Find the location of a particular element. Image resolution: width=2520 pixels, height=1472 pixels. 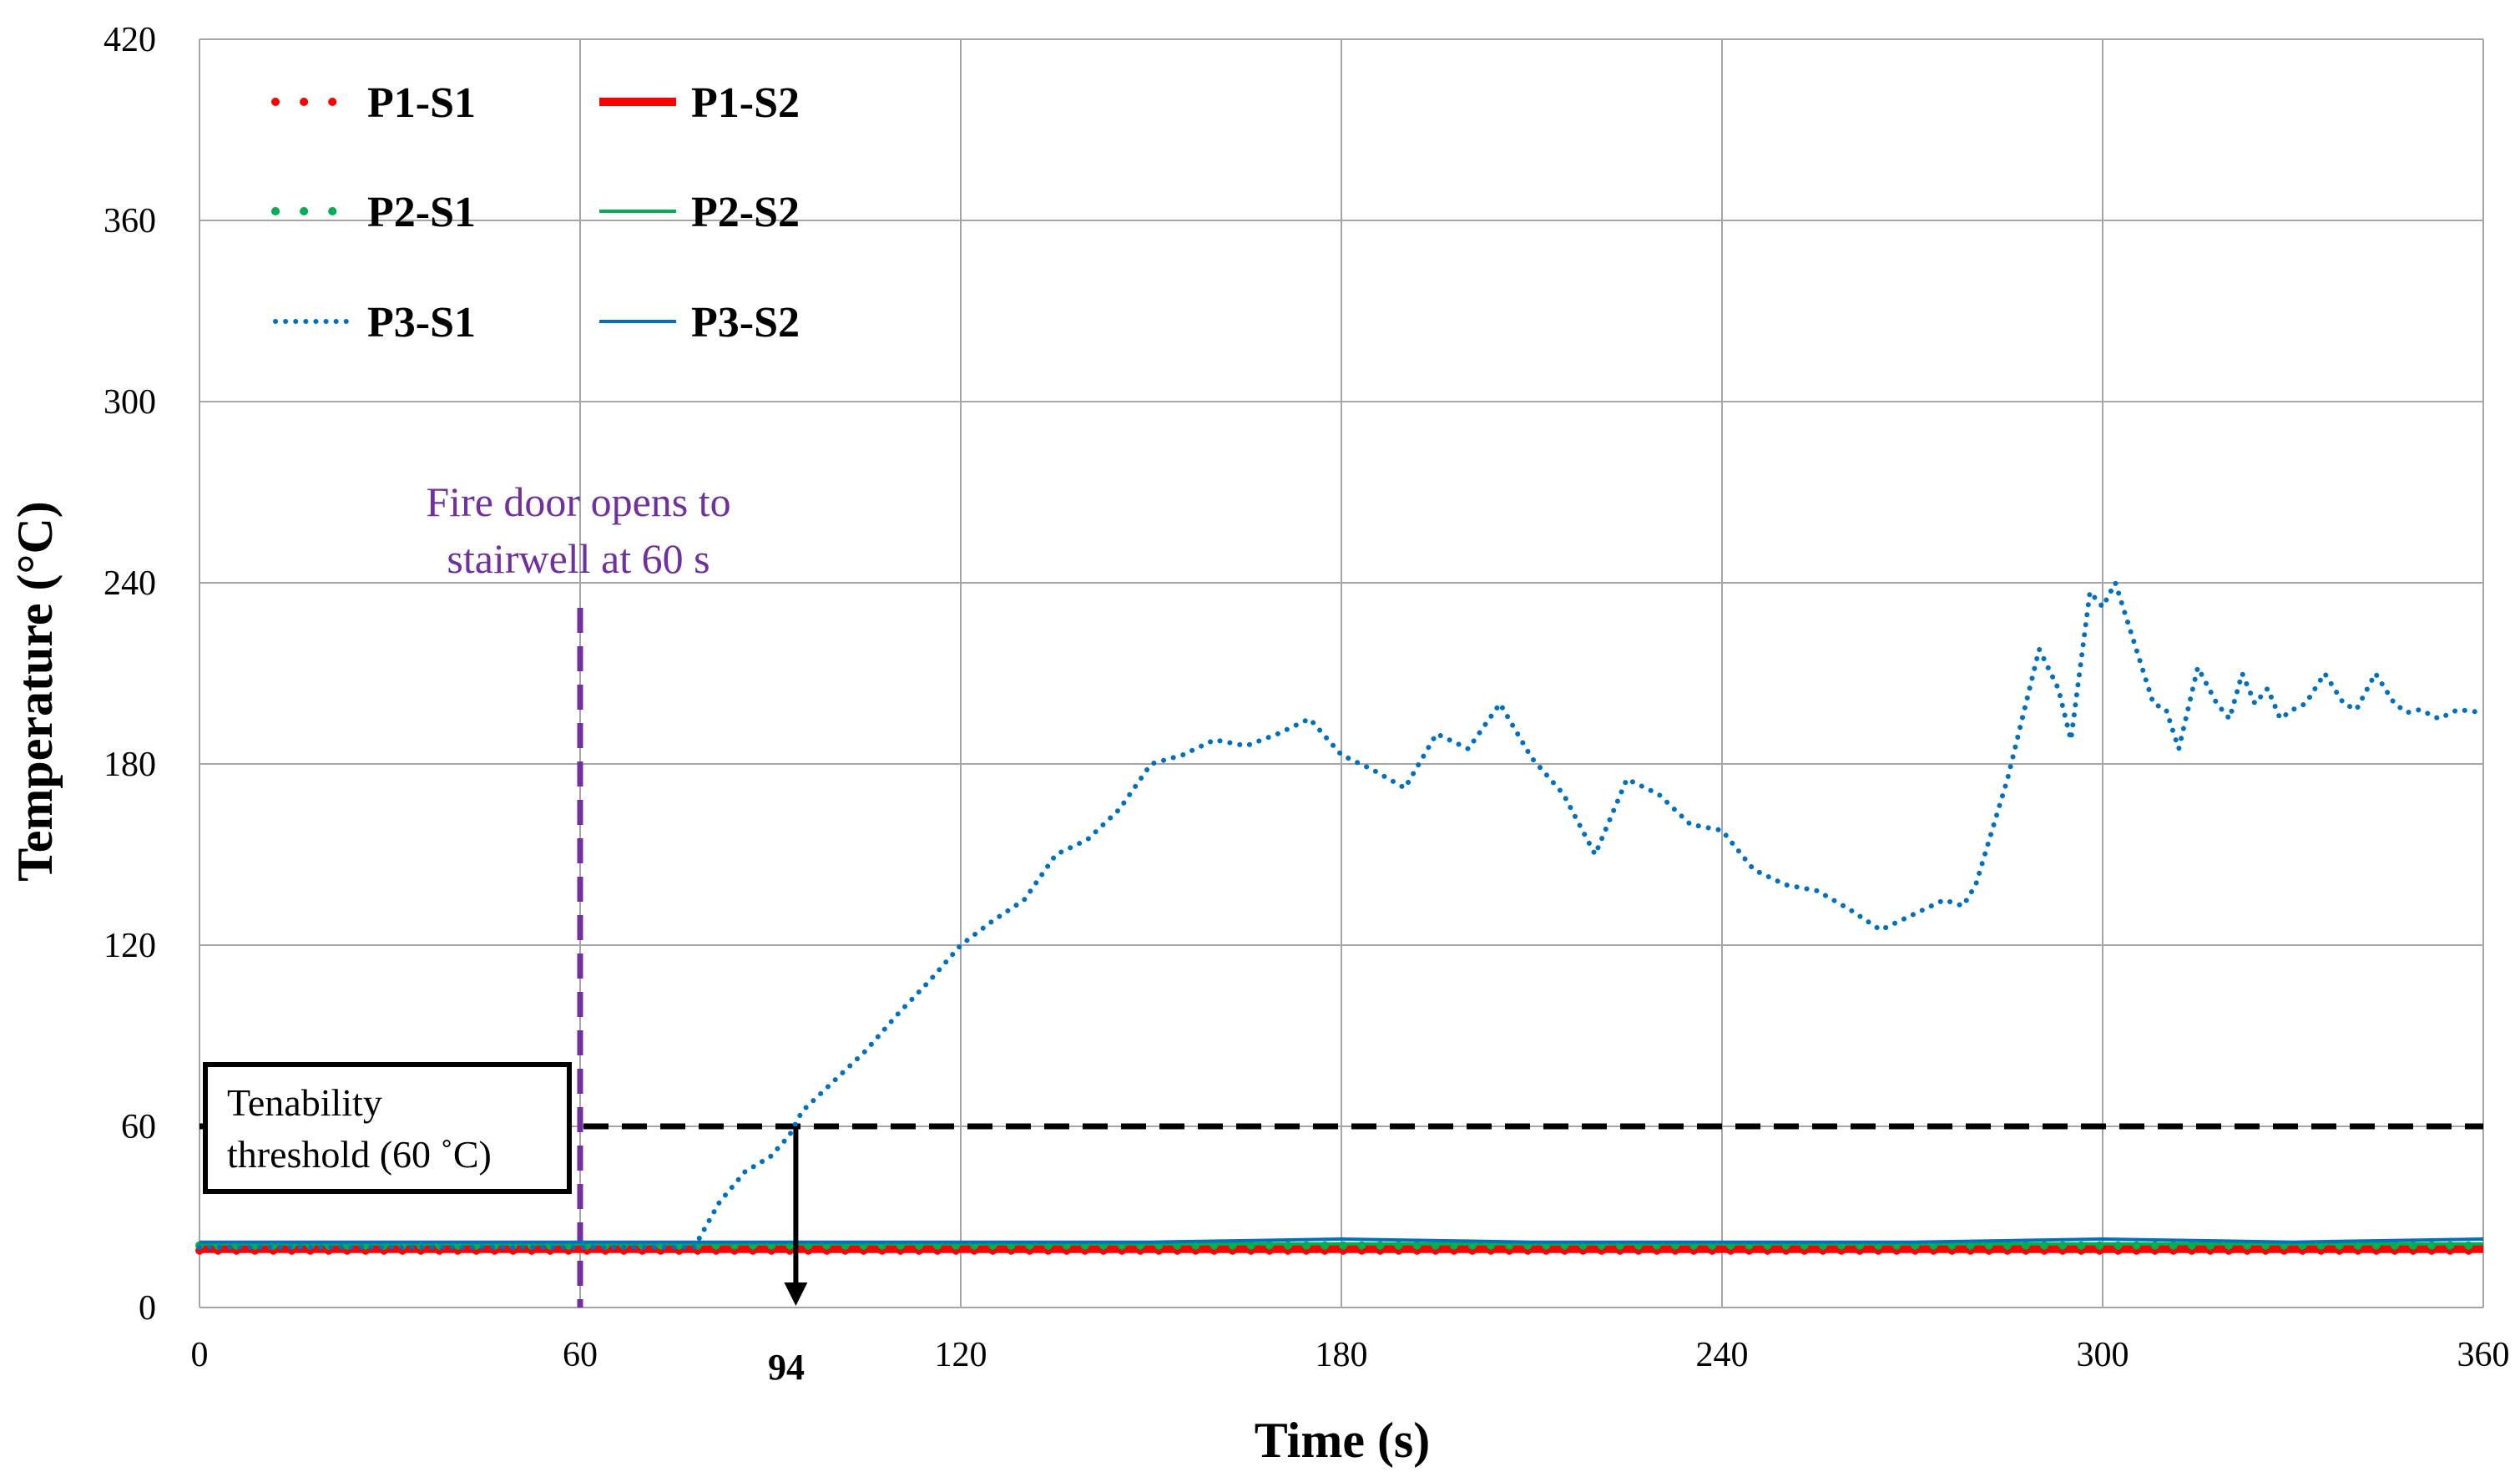

tenability-box: Tenability threshold (60 ˚C) is located at coordinates (387, 1128).